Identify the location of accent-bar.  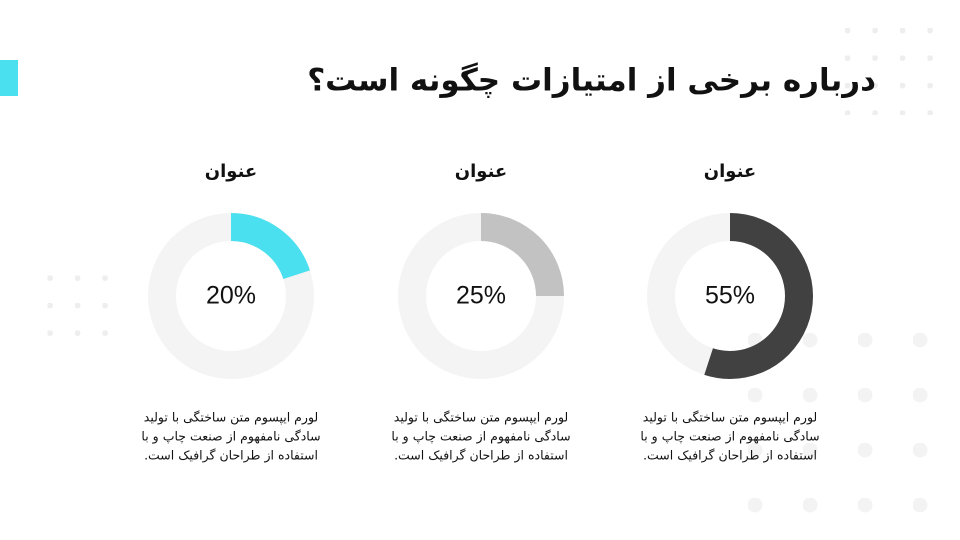
(9, 78).